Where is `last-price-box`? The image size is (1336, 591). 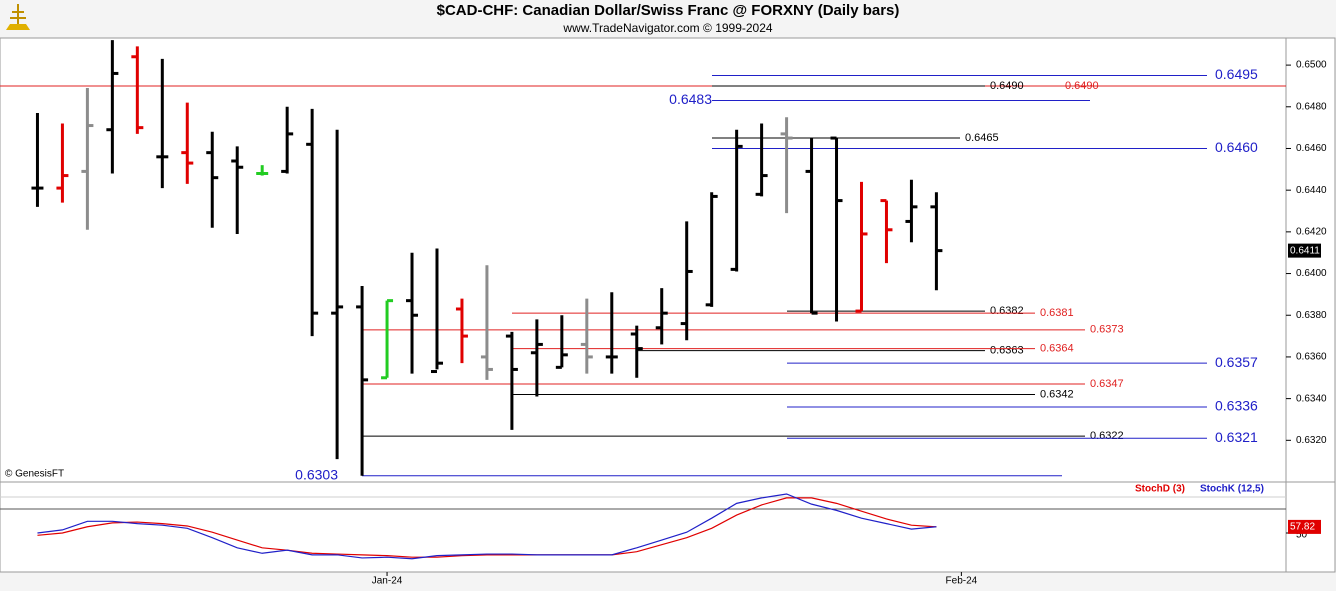
last-price-box is located at coordinates (1304, 250).